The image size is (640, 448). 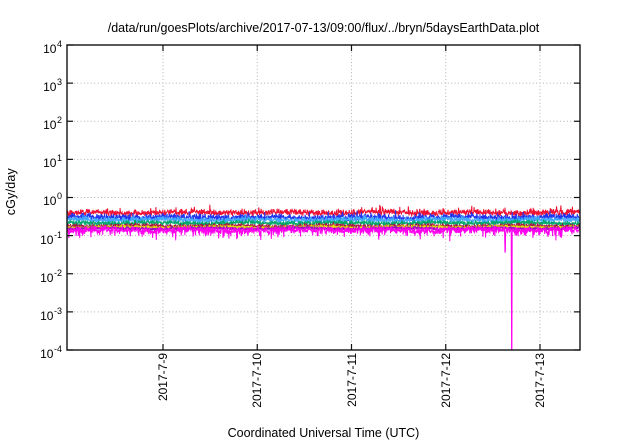 I want to click on y-tick-exp: 0, so click(x=59, y=196).